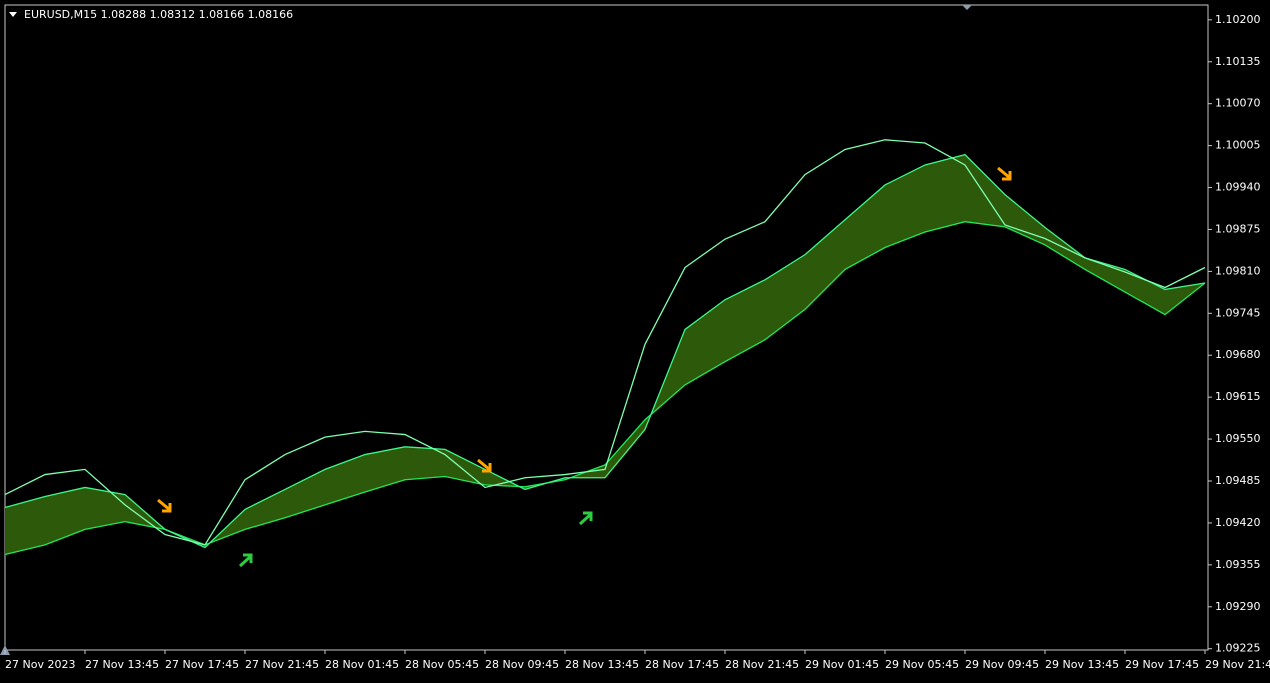  What do you see at coordinates (1238, 228) in the screenshot?
I see `y-tick-label: 1.09875` at bounding box center [1238, 228].